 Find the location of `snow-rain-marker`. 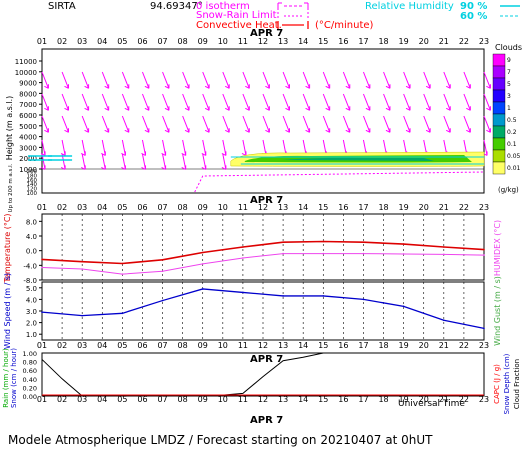

snow-rain-marker is located at coordinates (293, 16).